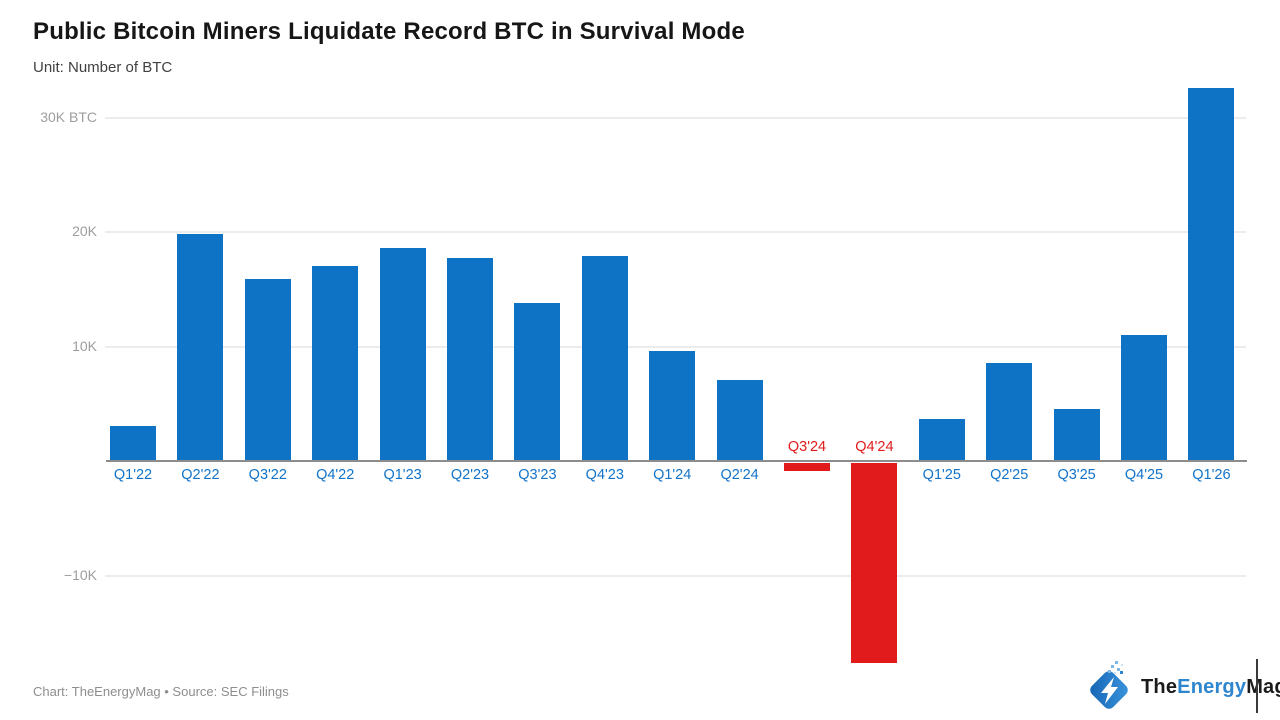 The width and height of the screenshot is (1280, 720). I want to click on logo-word-energy: Energy, so click(1212, 686).